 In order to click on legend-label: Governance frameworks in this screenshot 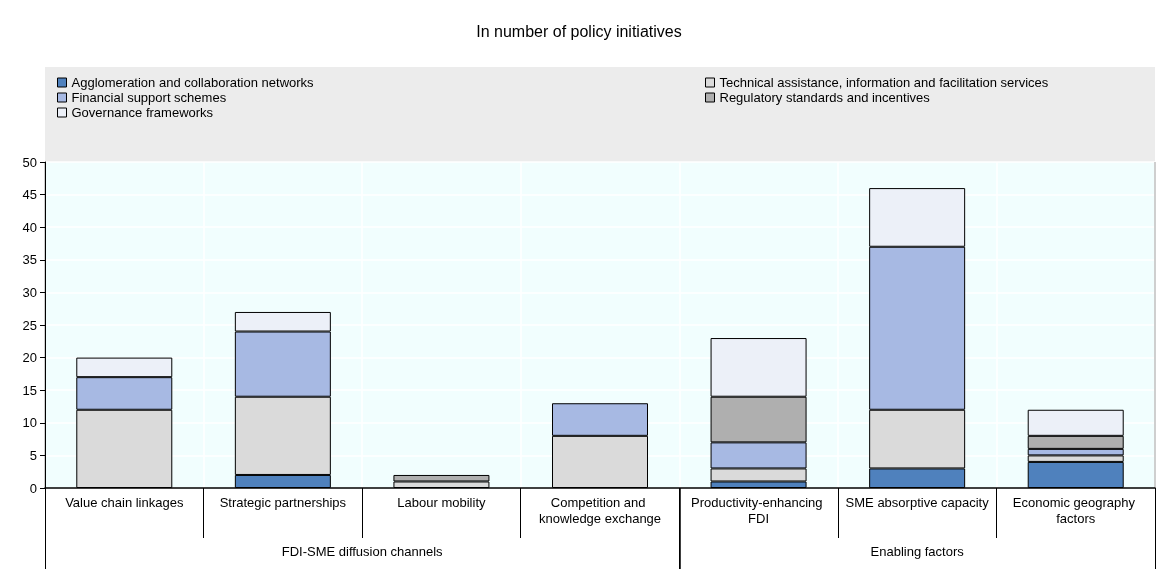, I will do `click(142, 112)`.